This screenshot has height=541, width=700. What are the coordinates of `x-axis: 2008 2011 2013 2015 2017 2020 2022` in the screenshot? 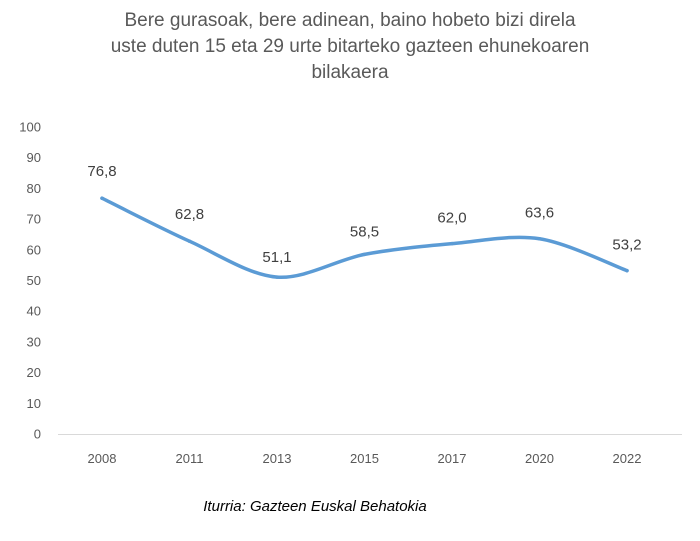 It's located at (370, 450).